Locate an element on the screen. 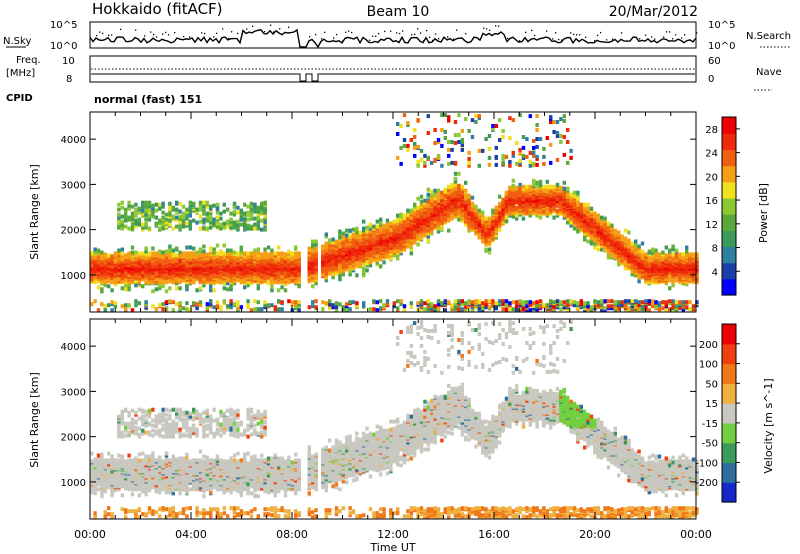  freq-label: Freq. is located at coordinates (28, 60).